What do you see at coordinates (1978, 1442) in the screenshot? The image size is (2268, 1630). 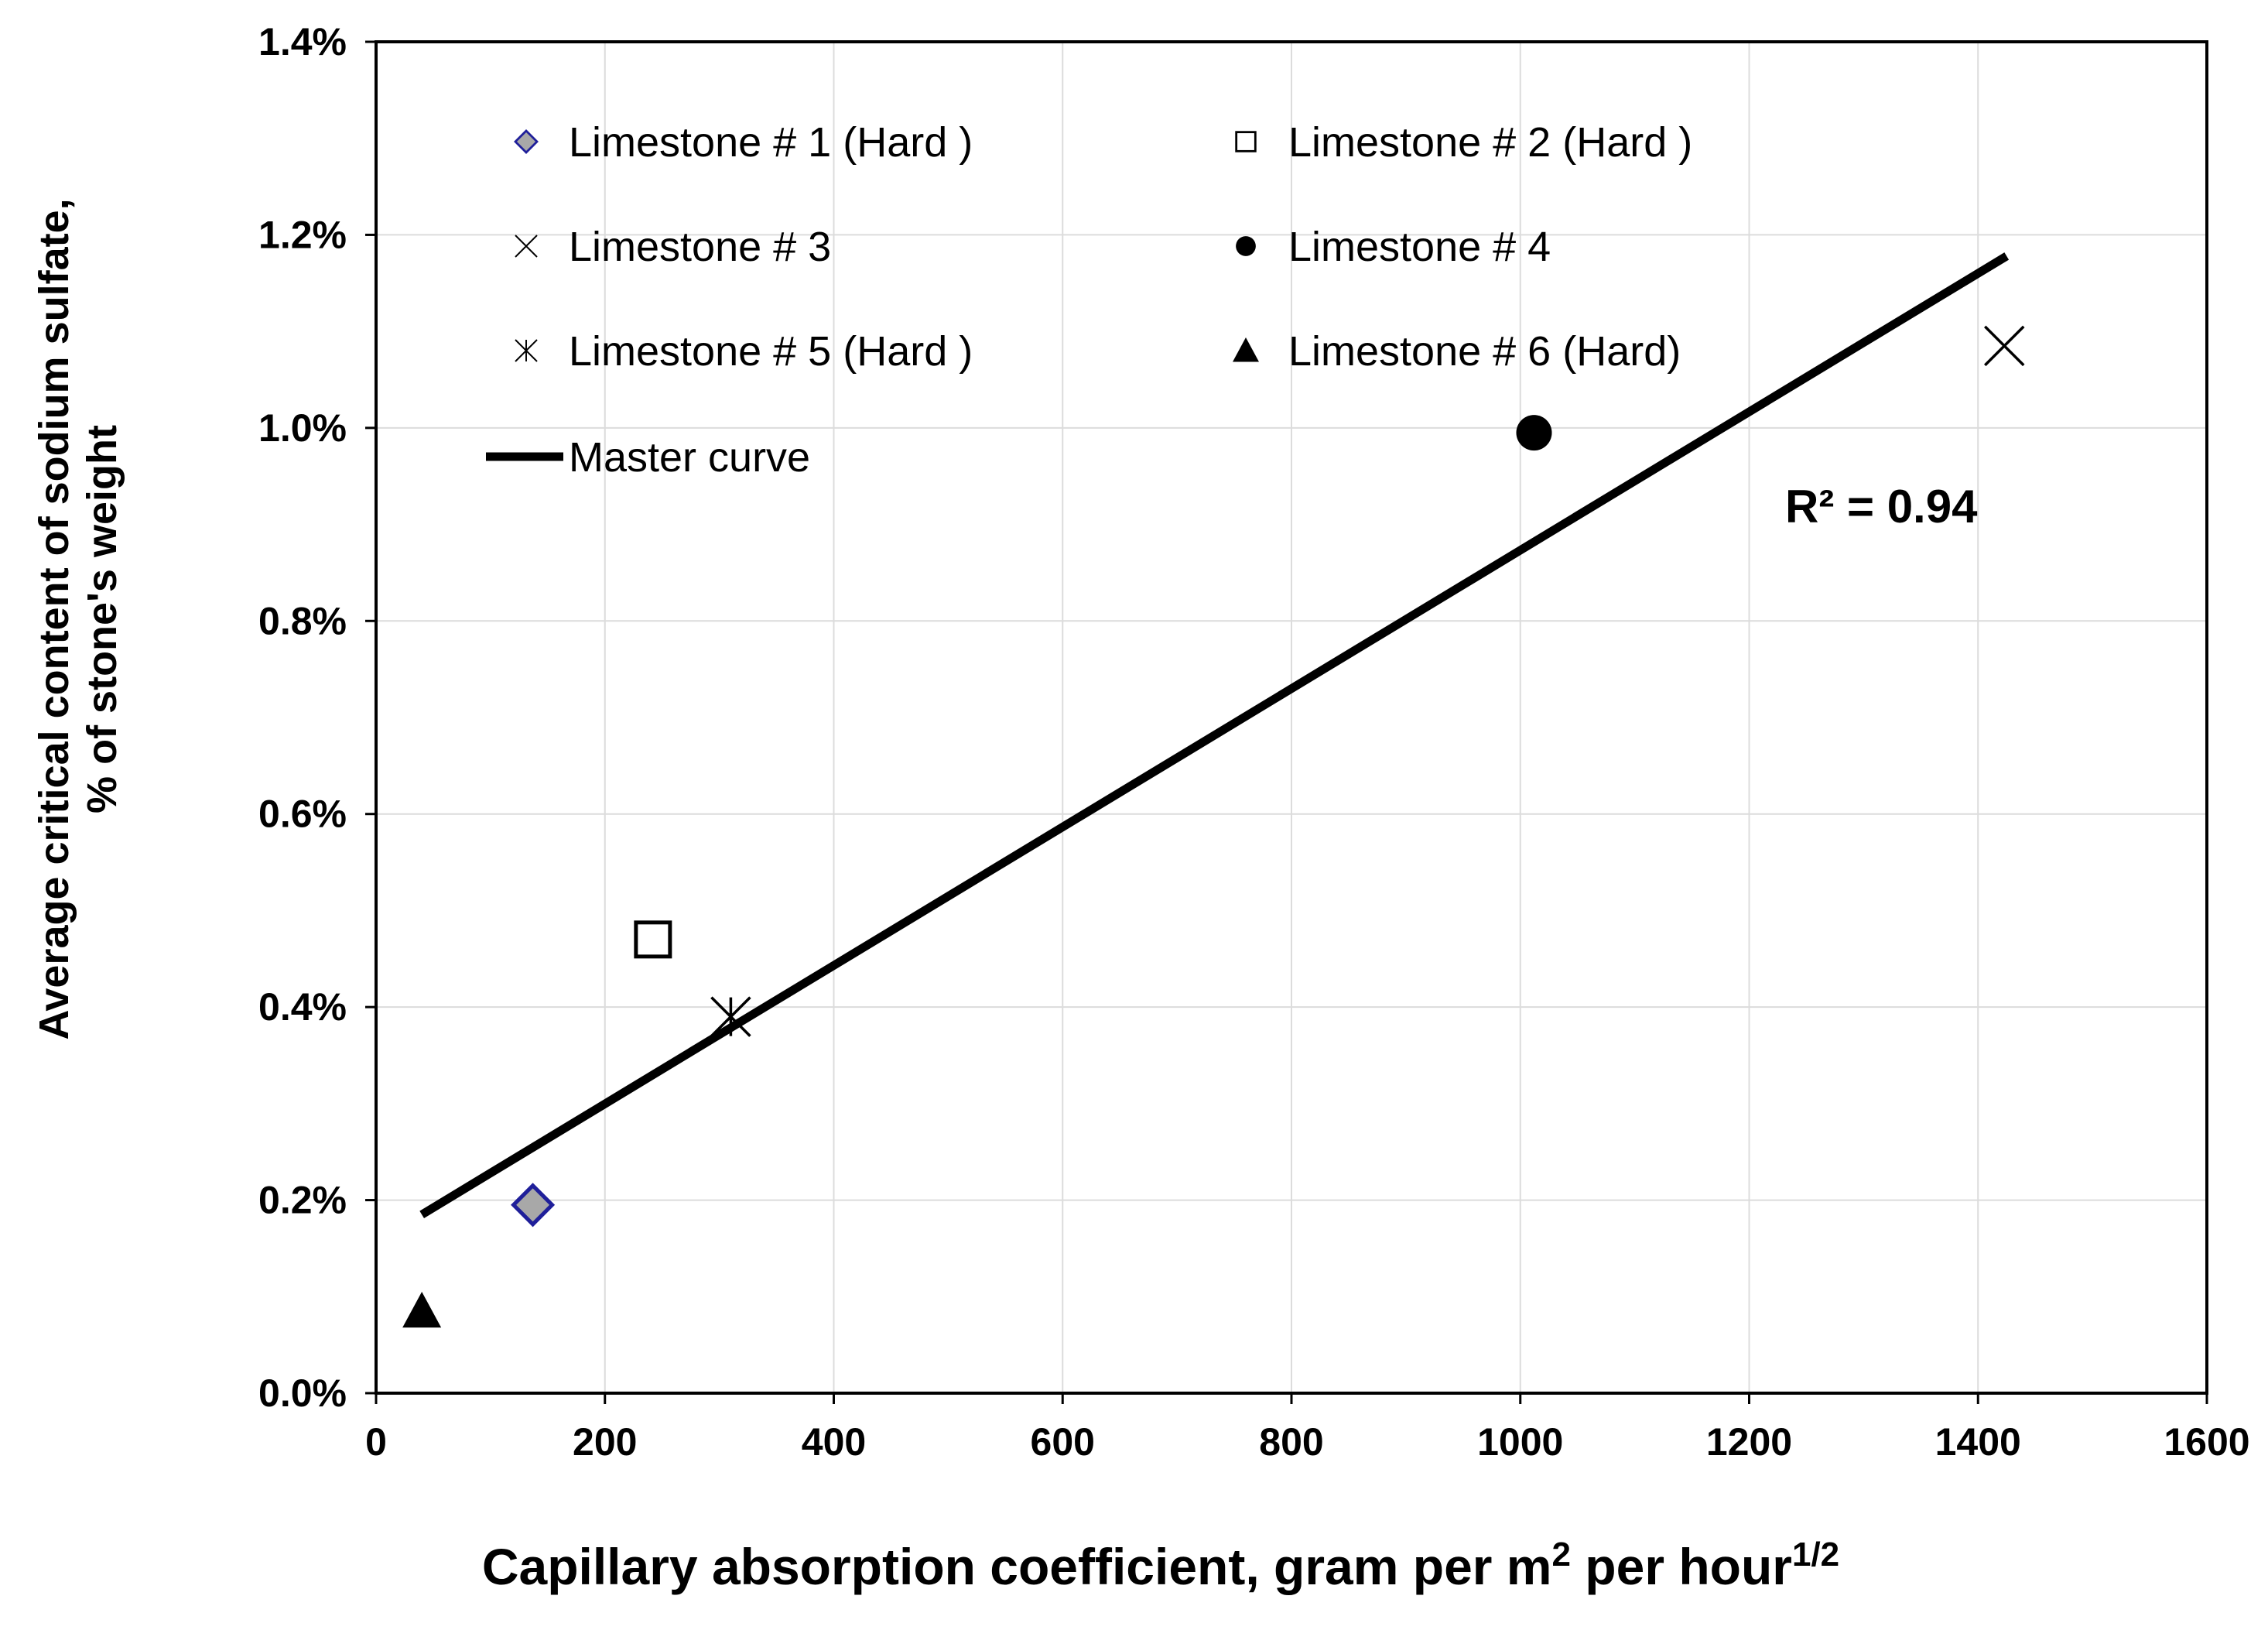 I see `x-tick-label: 1400` at bounding box center [1978, 1442].